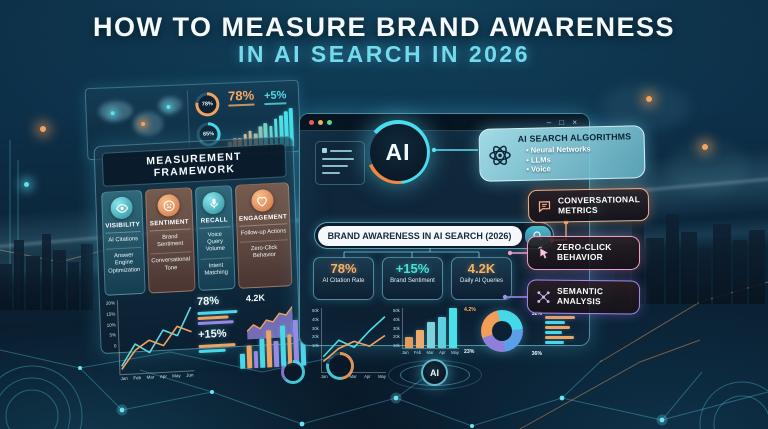 This screenshot has height=429, width=768. I want to click on glow-node-orange, so click(649, 99).